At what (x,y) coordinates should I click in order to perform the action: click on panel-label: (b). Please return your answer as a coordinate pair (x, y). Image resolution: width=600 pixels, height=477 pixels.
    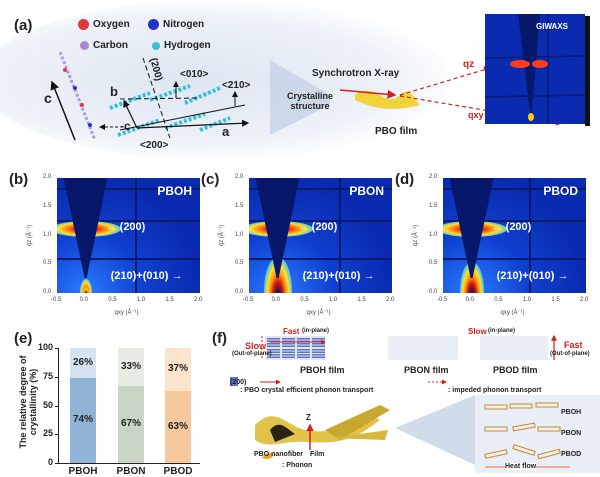
    Looking at the image, I should click on (19, 179).